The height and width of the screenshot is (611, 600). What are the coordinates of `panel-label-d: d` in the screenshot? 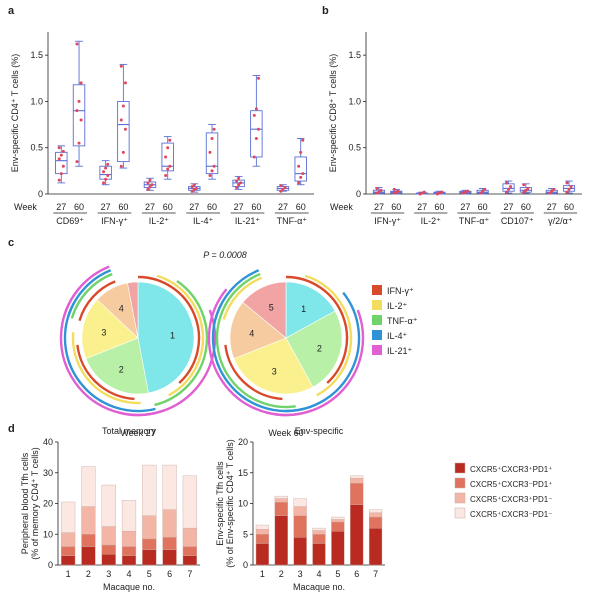 It's located at (11, 429).